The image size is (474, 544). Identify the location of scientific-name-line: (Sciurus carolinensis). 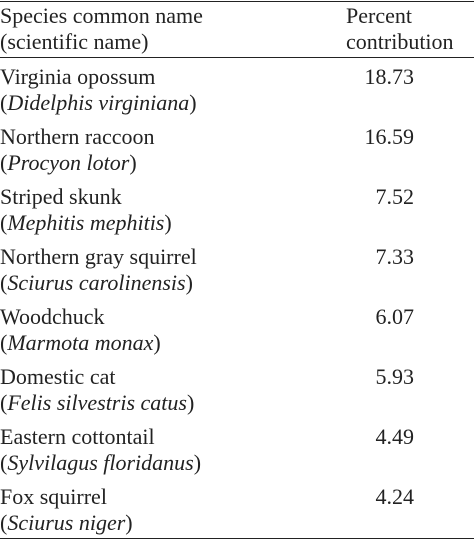
(96, 282).